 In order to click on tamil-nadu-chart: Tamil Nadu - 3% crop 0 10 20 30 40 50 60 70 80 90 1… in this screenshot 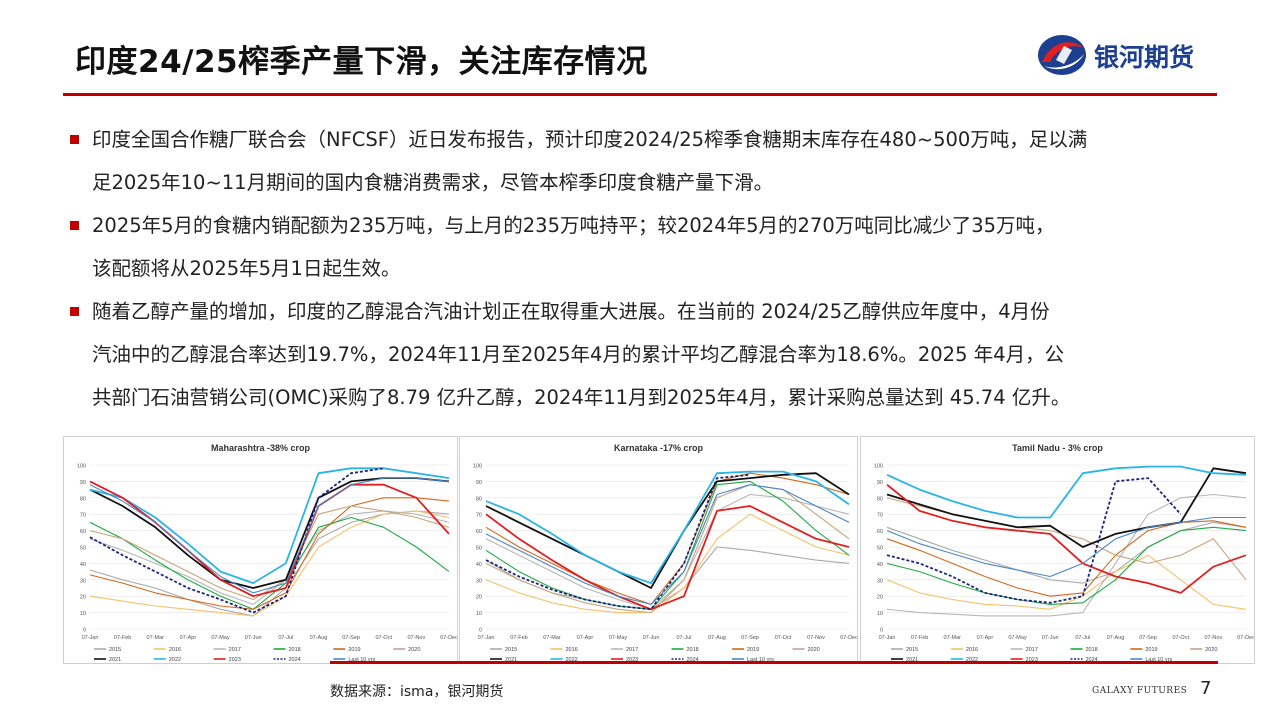, I will do `click(1064, 553)`.